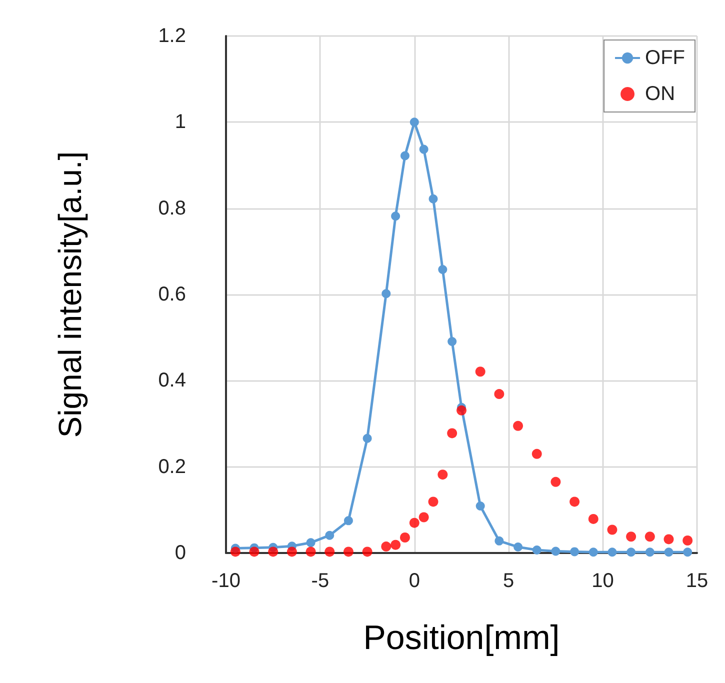  What do you see at coordinates (180, 553) in the screenshot?
I see `y-tick-label: 0` at bounding box center [180, 553].